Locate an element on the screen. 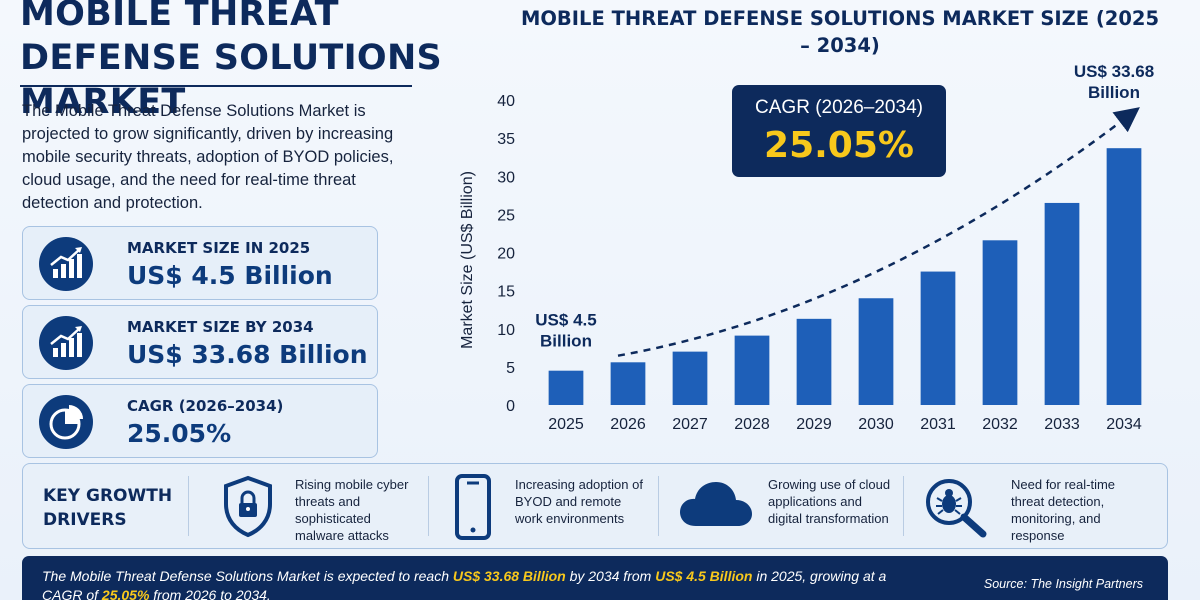 The image size is (1200, 600). bar-2033 is located at coordinates (1062, 303).